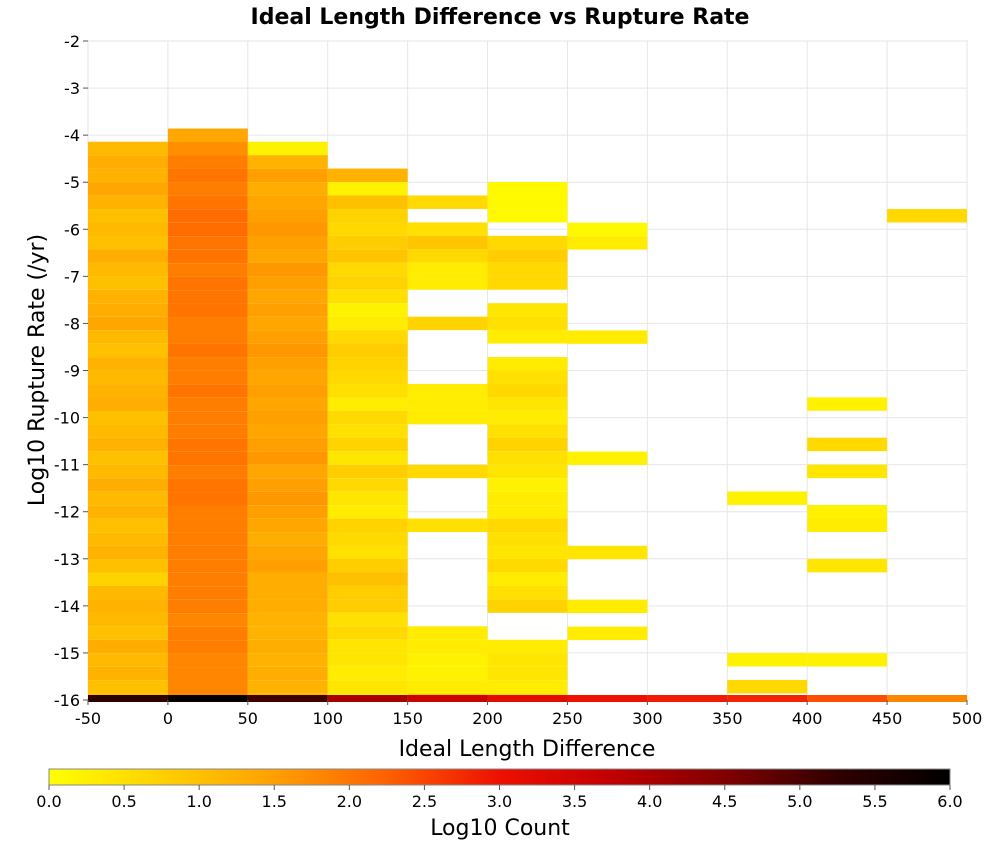  I want to click on colorbar-tick-label: 4.0, so click(649, 801).